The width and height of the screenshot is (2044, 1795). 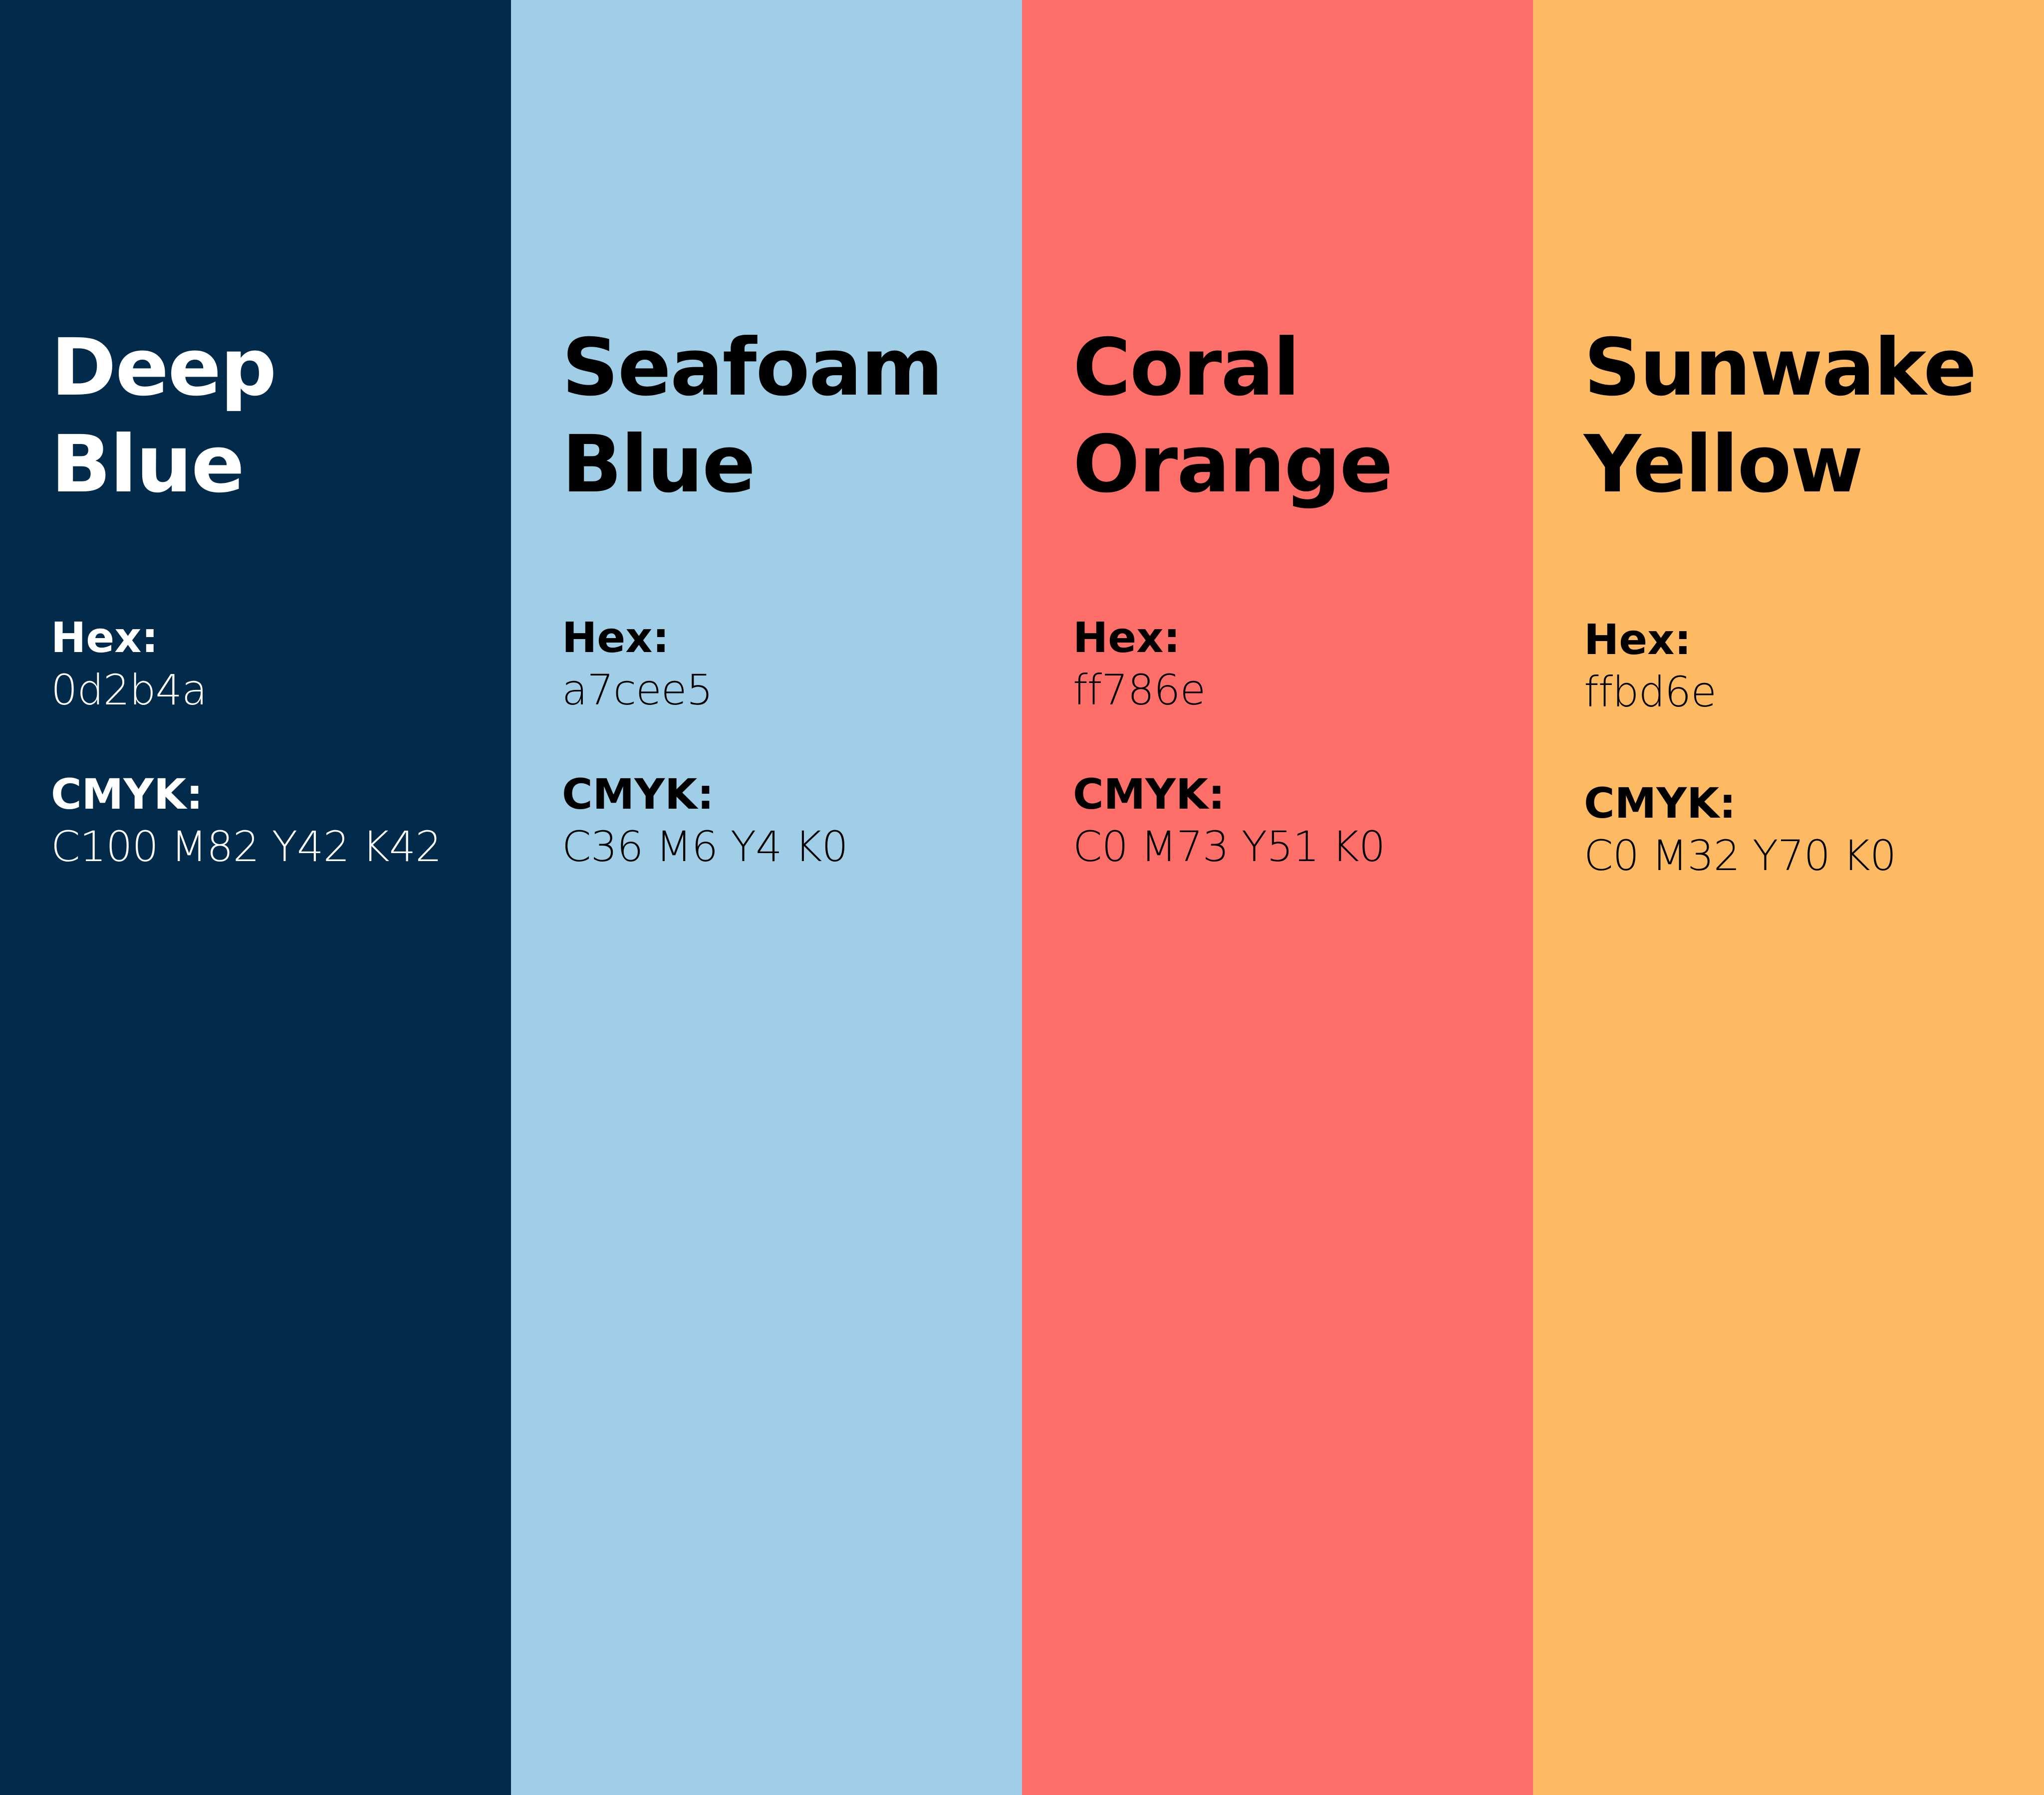 What do you see at coordinates (281, 416) in the screenshot?
I see `swatch-title: Deep Blue` at bounding box center [281, 416].